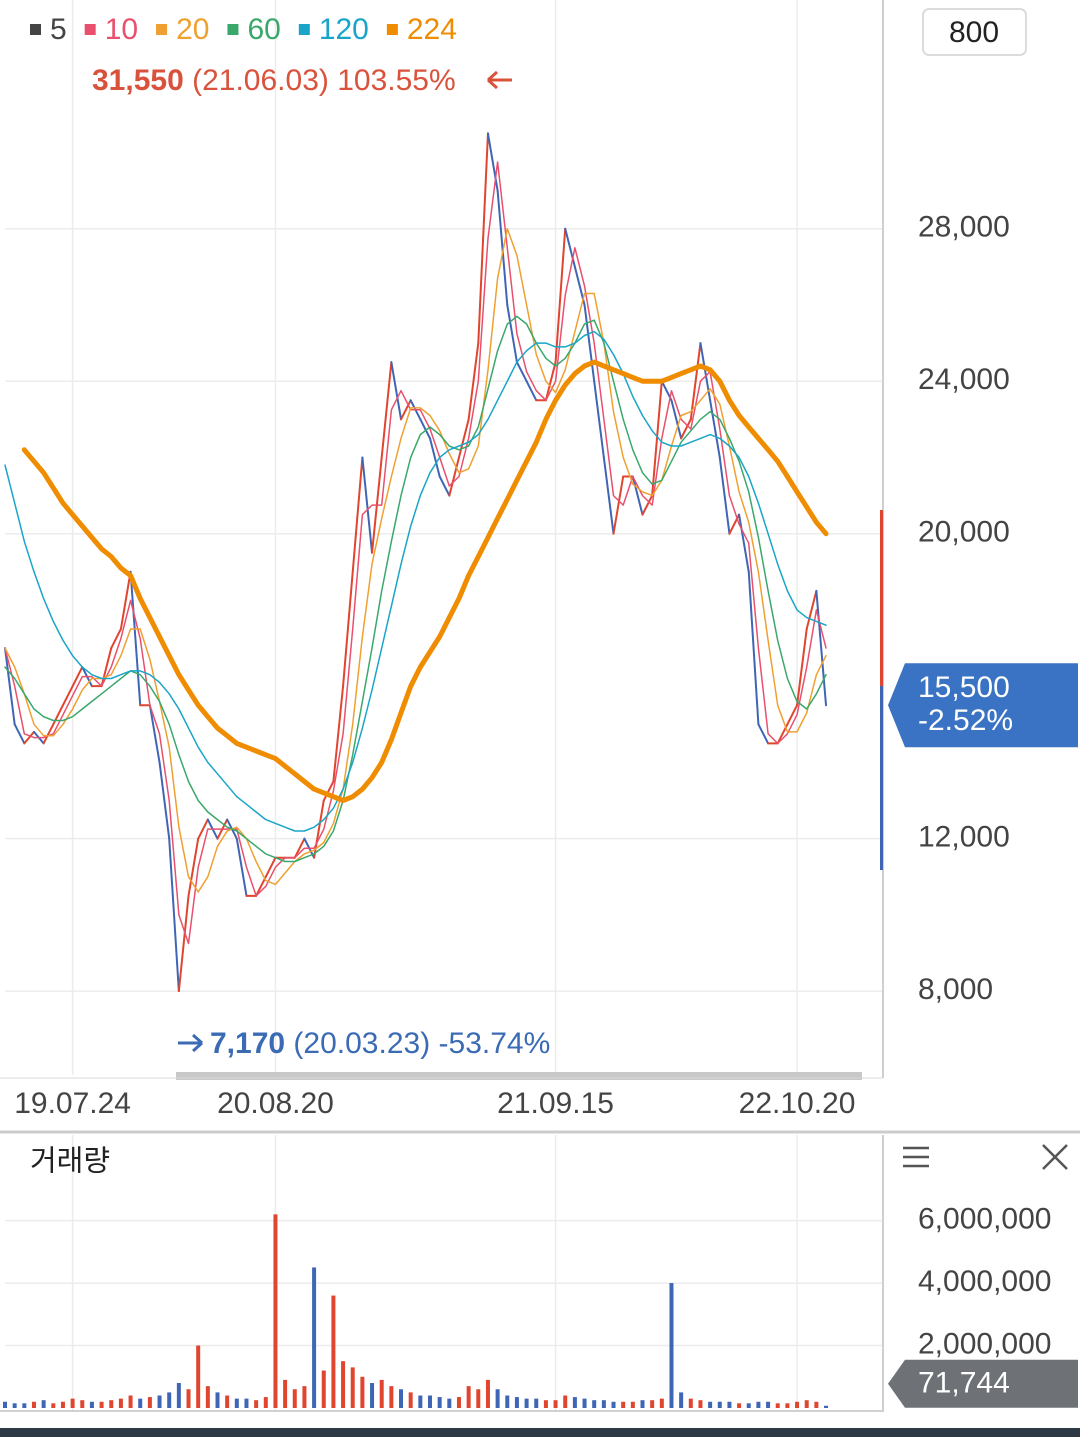  I want to click on legend-label: 60, so click(263, 29).